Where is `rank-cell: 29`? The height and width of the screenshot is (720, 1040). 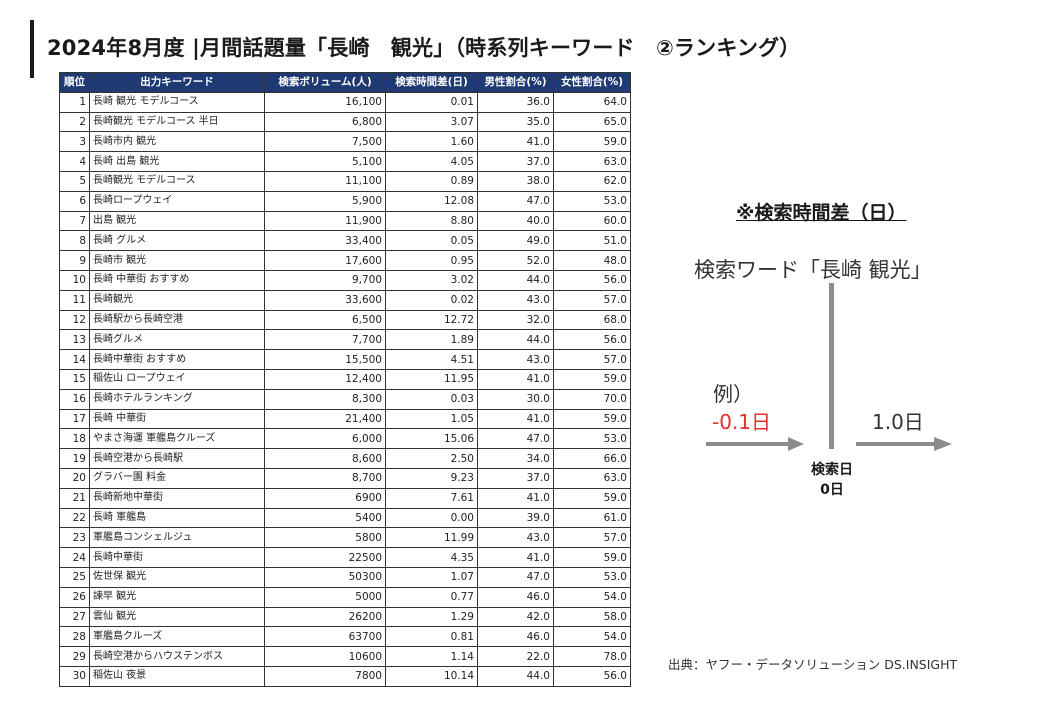
rank-cell: 29 is located at coordinates (74, 656).